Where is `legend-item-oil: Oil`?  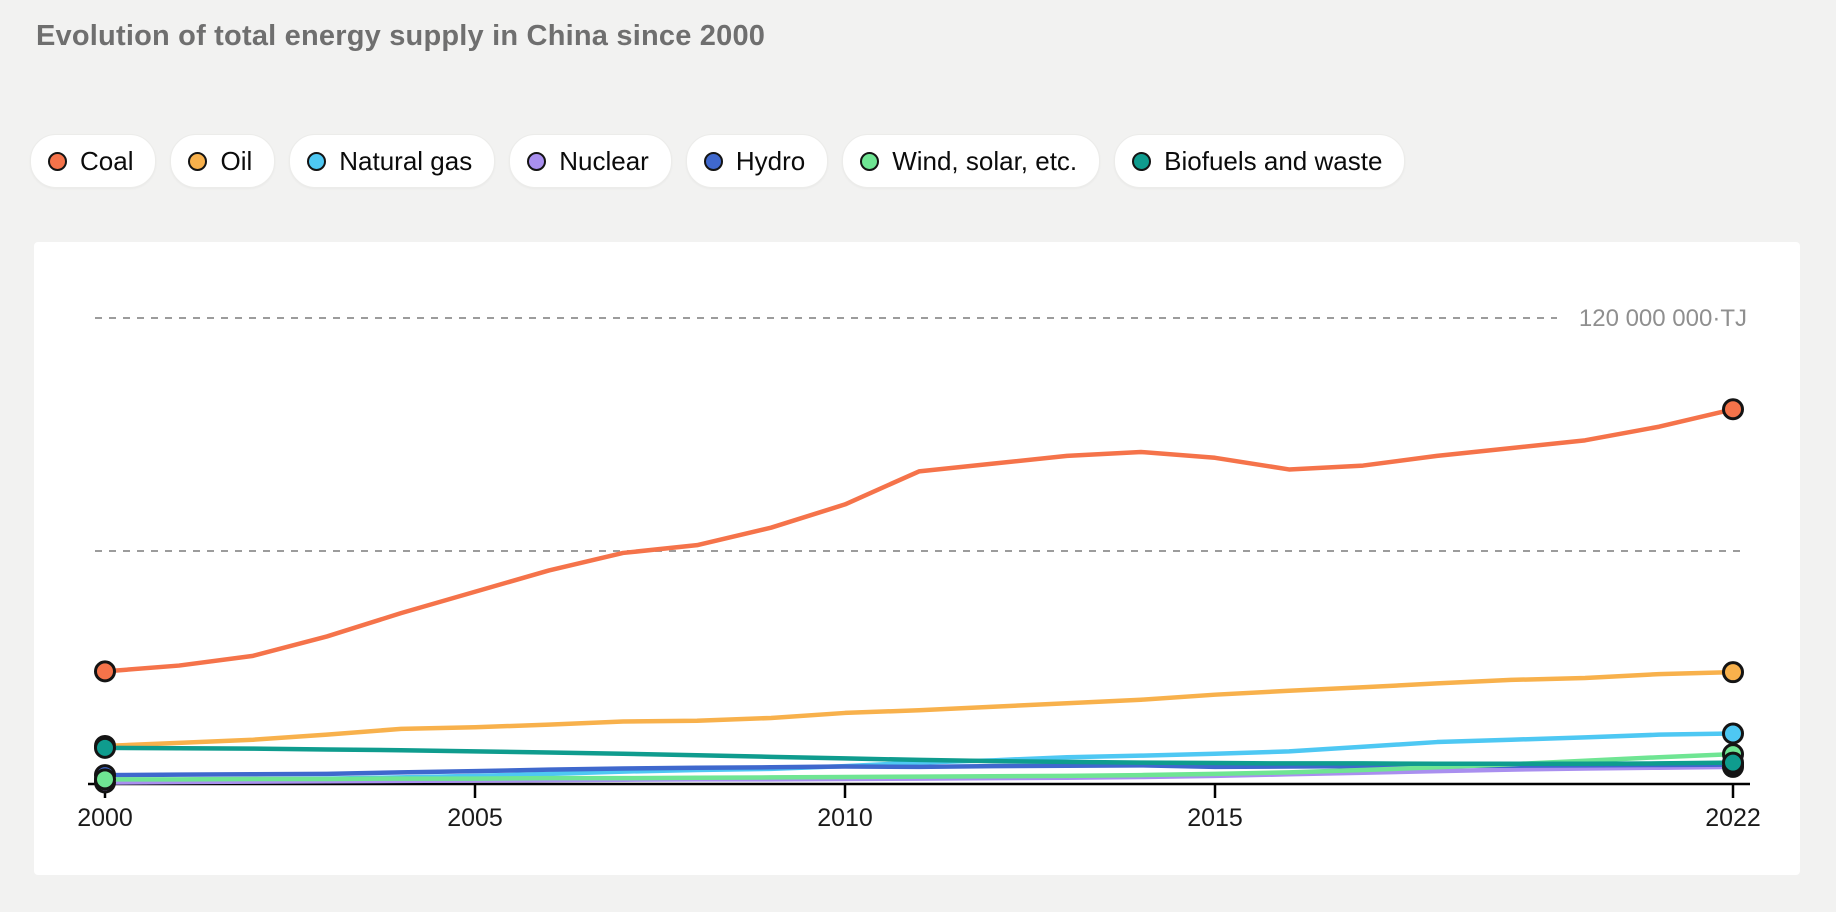
legend-item-oil: Oil is located at coordinates (223, 161).